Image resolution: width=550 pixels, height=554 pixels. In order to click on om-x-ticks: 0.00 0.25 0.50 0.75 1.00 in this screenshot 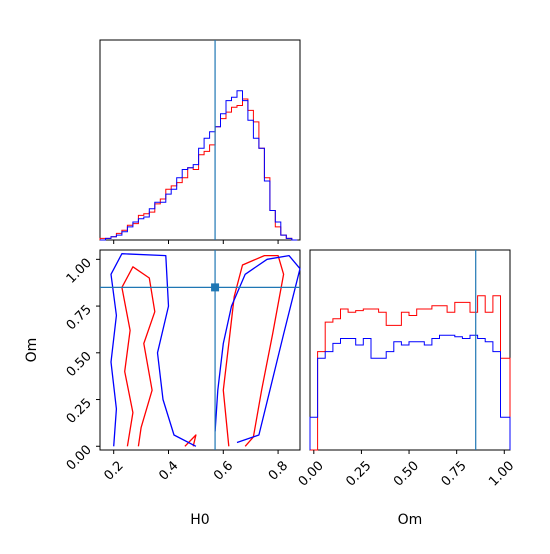, I will do `click(406, 470)`.